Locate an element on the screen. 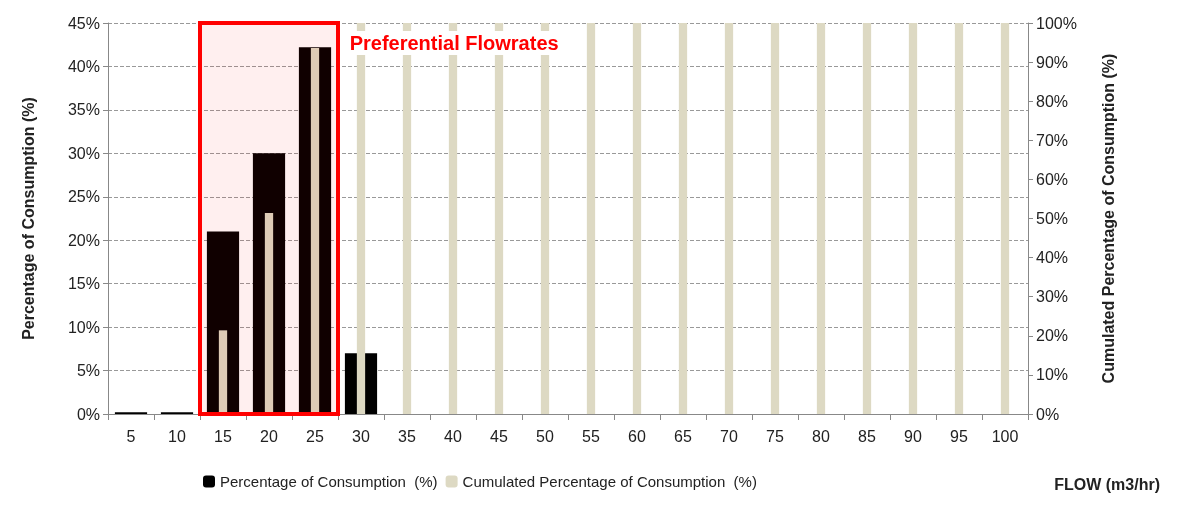  y2-tick-label: 20% is located at coordinates (1052, 336).